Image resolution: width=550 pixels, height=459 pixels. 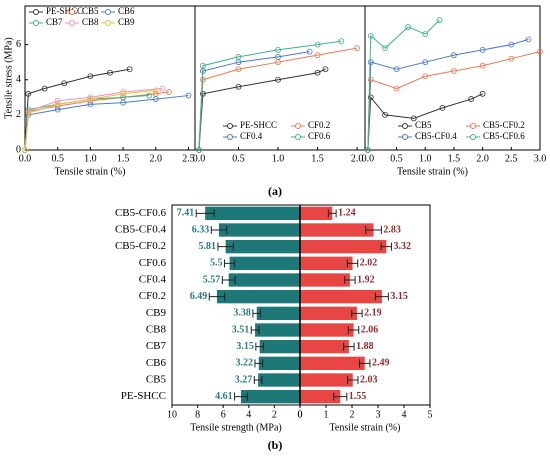 I want to click on category-label: CF0.2, so click(x=152, y=296).